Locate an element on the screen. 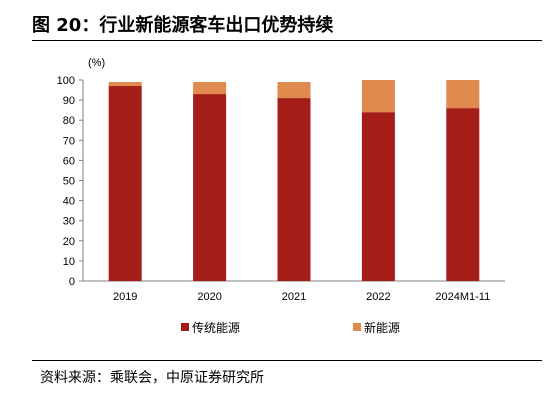 This screenshot has width=552, height=407. y-tick-label: 100 is located at coordinates (66, 81).